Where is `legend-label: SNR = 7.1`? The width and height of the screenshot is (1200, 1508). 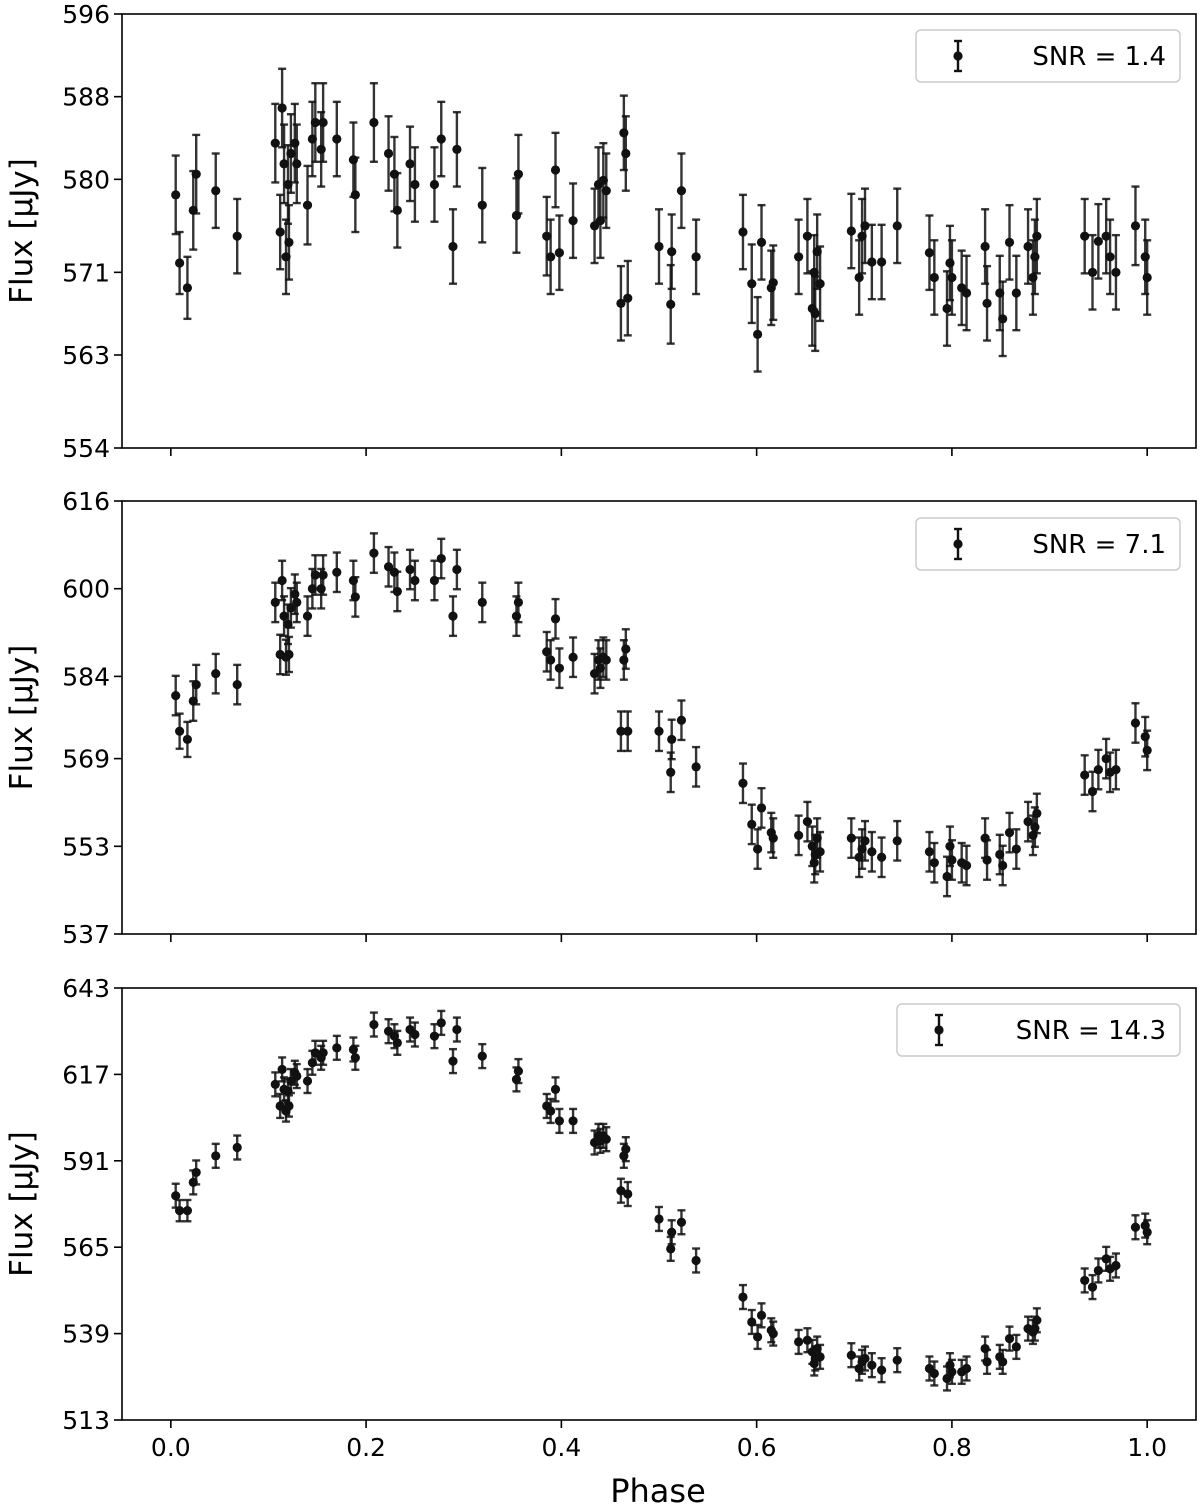 legend-label: SNR = 7.1 is located at coordinates (1099, 545).